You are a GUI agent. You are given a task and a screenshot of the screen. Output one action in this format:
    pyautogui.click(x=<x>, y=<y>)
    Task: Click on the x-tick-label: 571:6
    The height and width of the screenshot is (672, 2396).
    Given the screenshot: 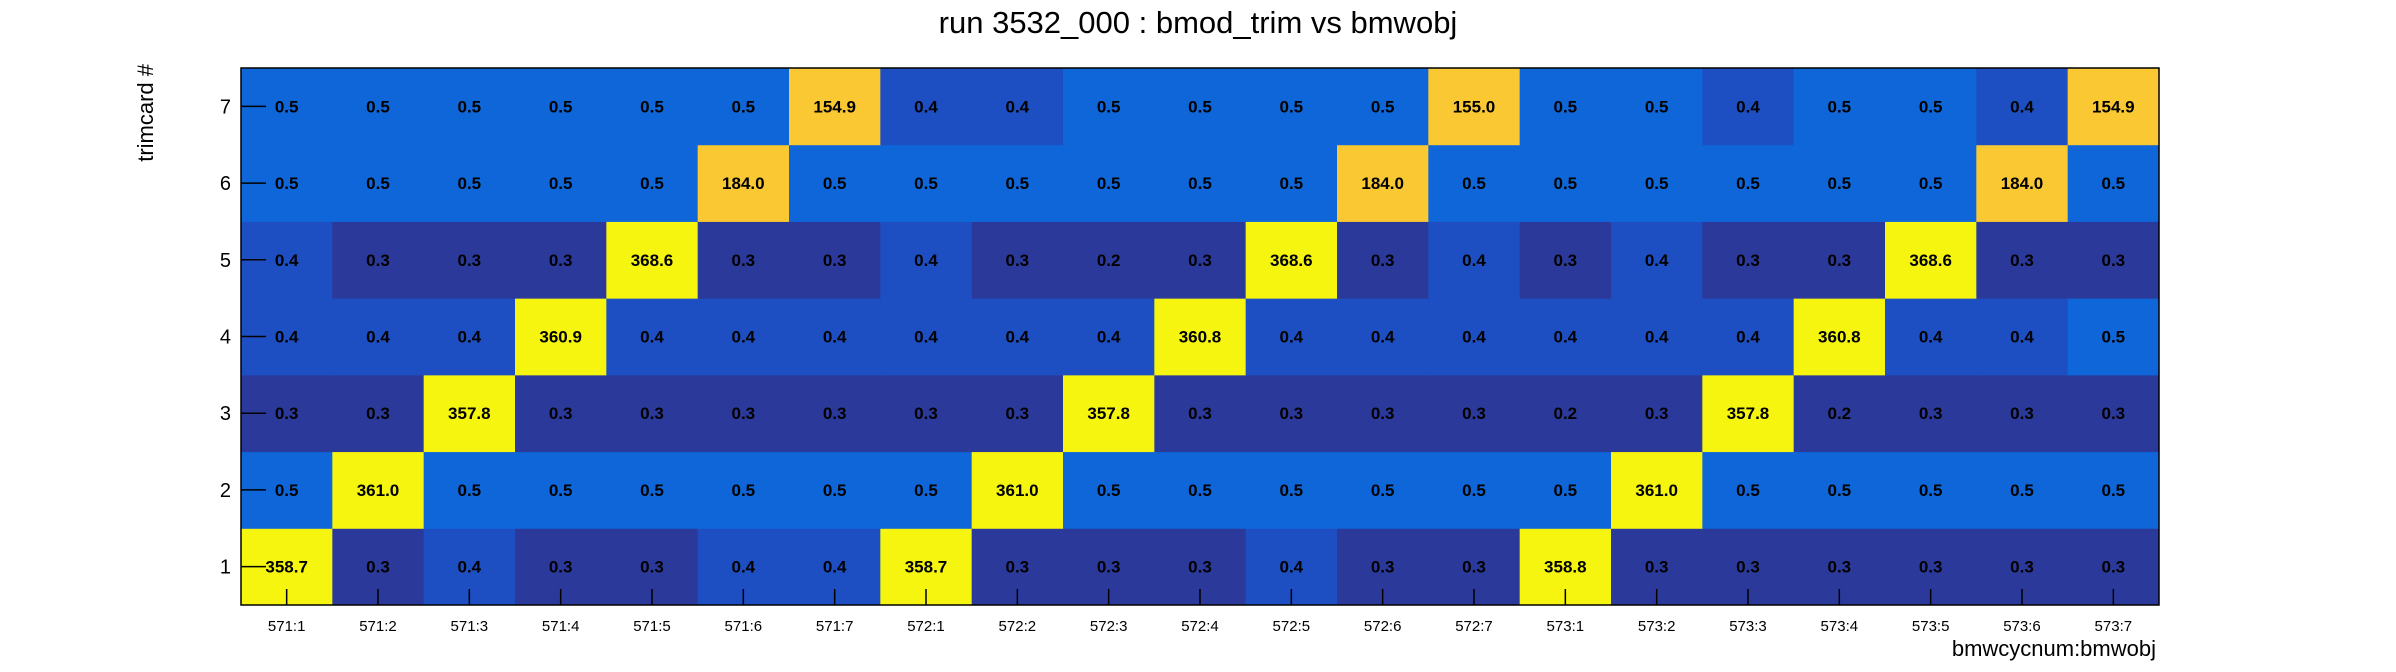 What is the action you would take?
    pyautogui.click(x=744, y=626)
    